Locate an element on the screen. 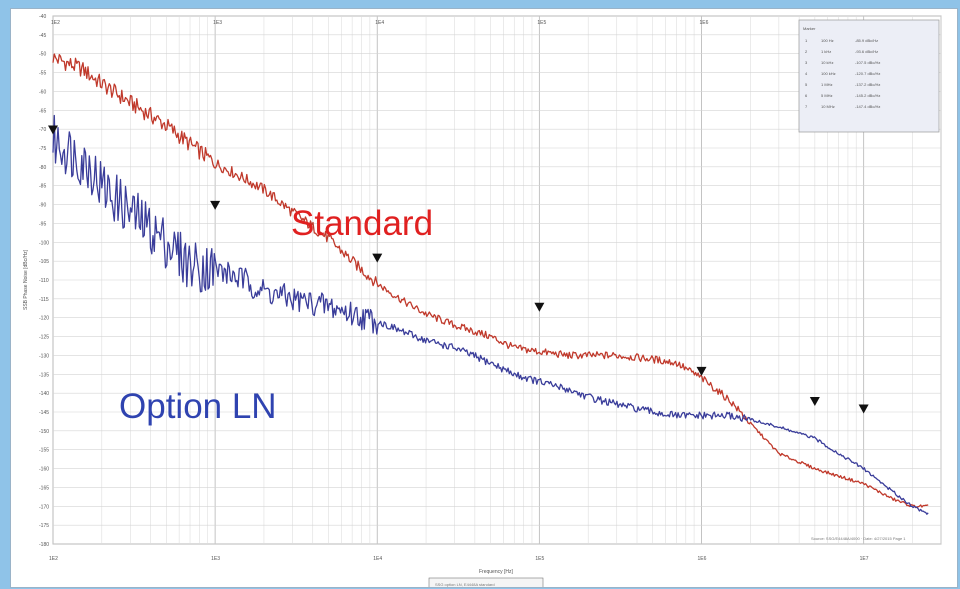  marker-legend-value: -93.6 dBc/Hz is located at coordinates (866, 51).